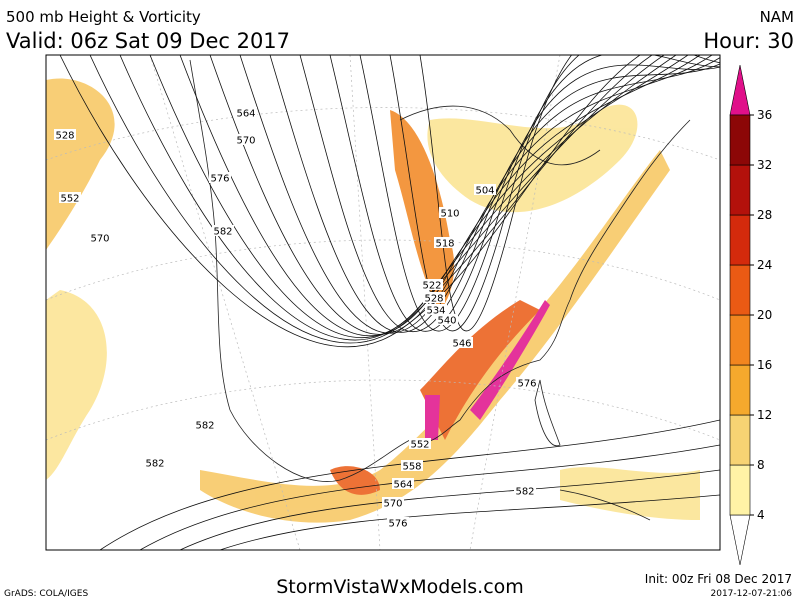  I want to click on contour-label: 510, so click(449, 214).